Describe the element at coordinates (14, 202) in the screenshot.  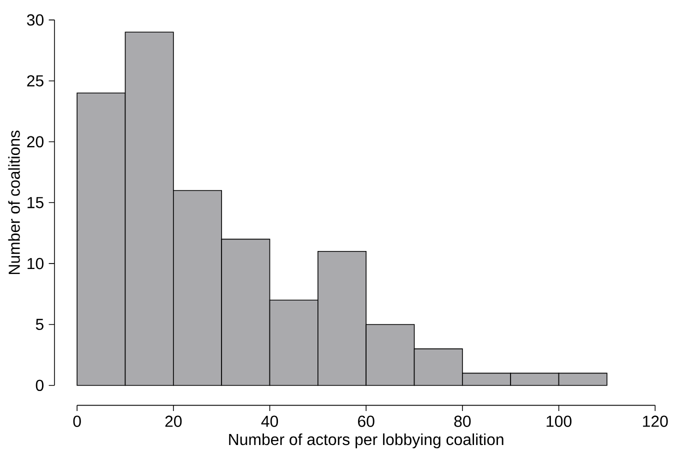
I see `y-axis-title: Number of coalitions` at that location.